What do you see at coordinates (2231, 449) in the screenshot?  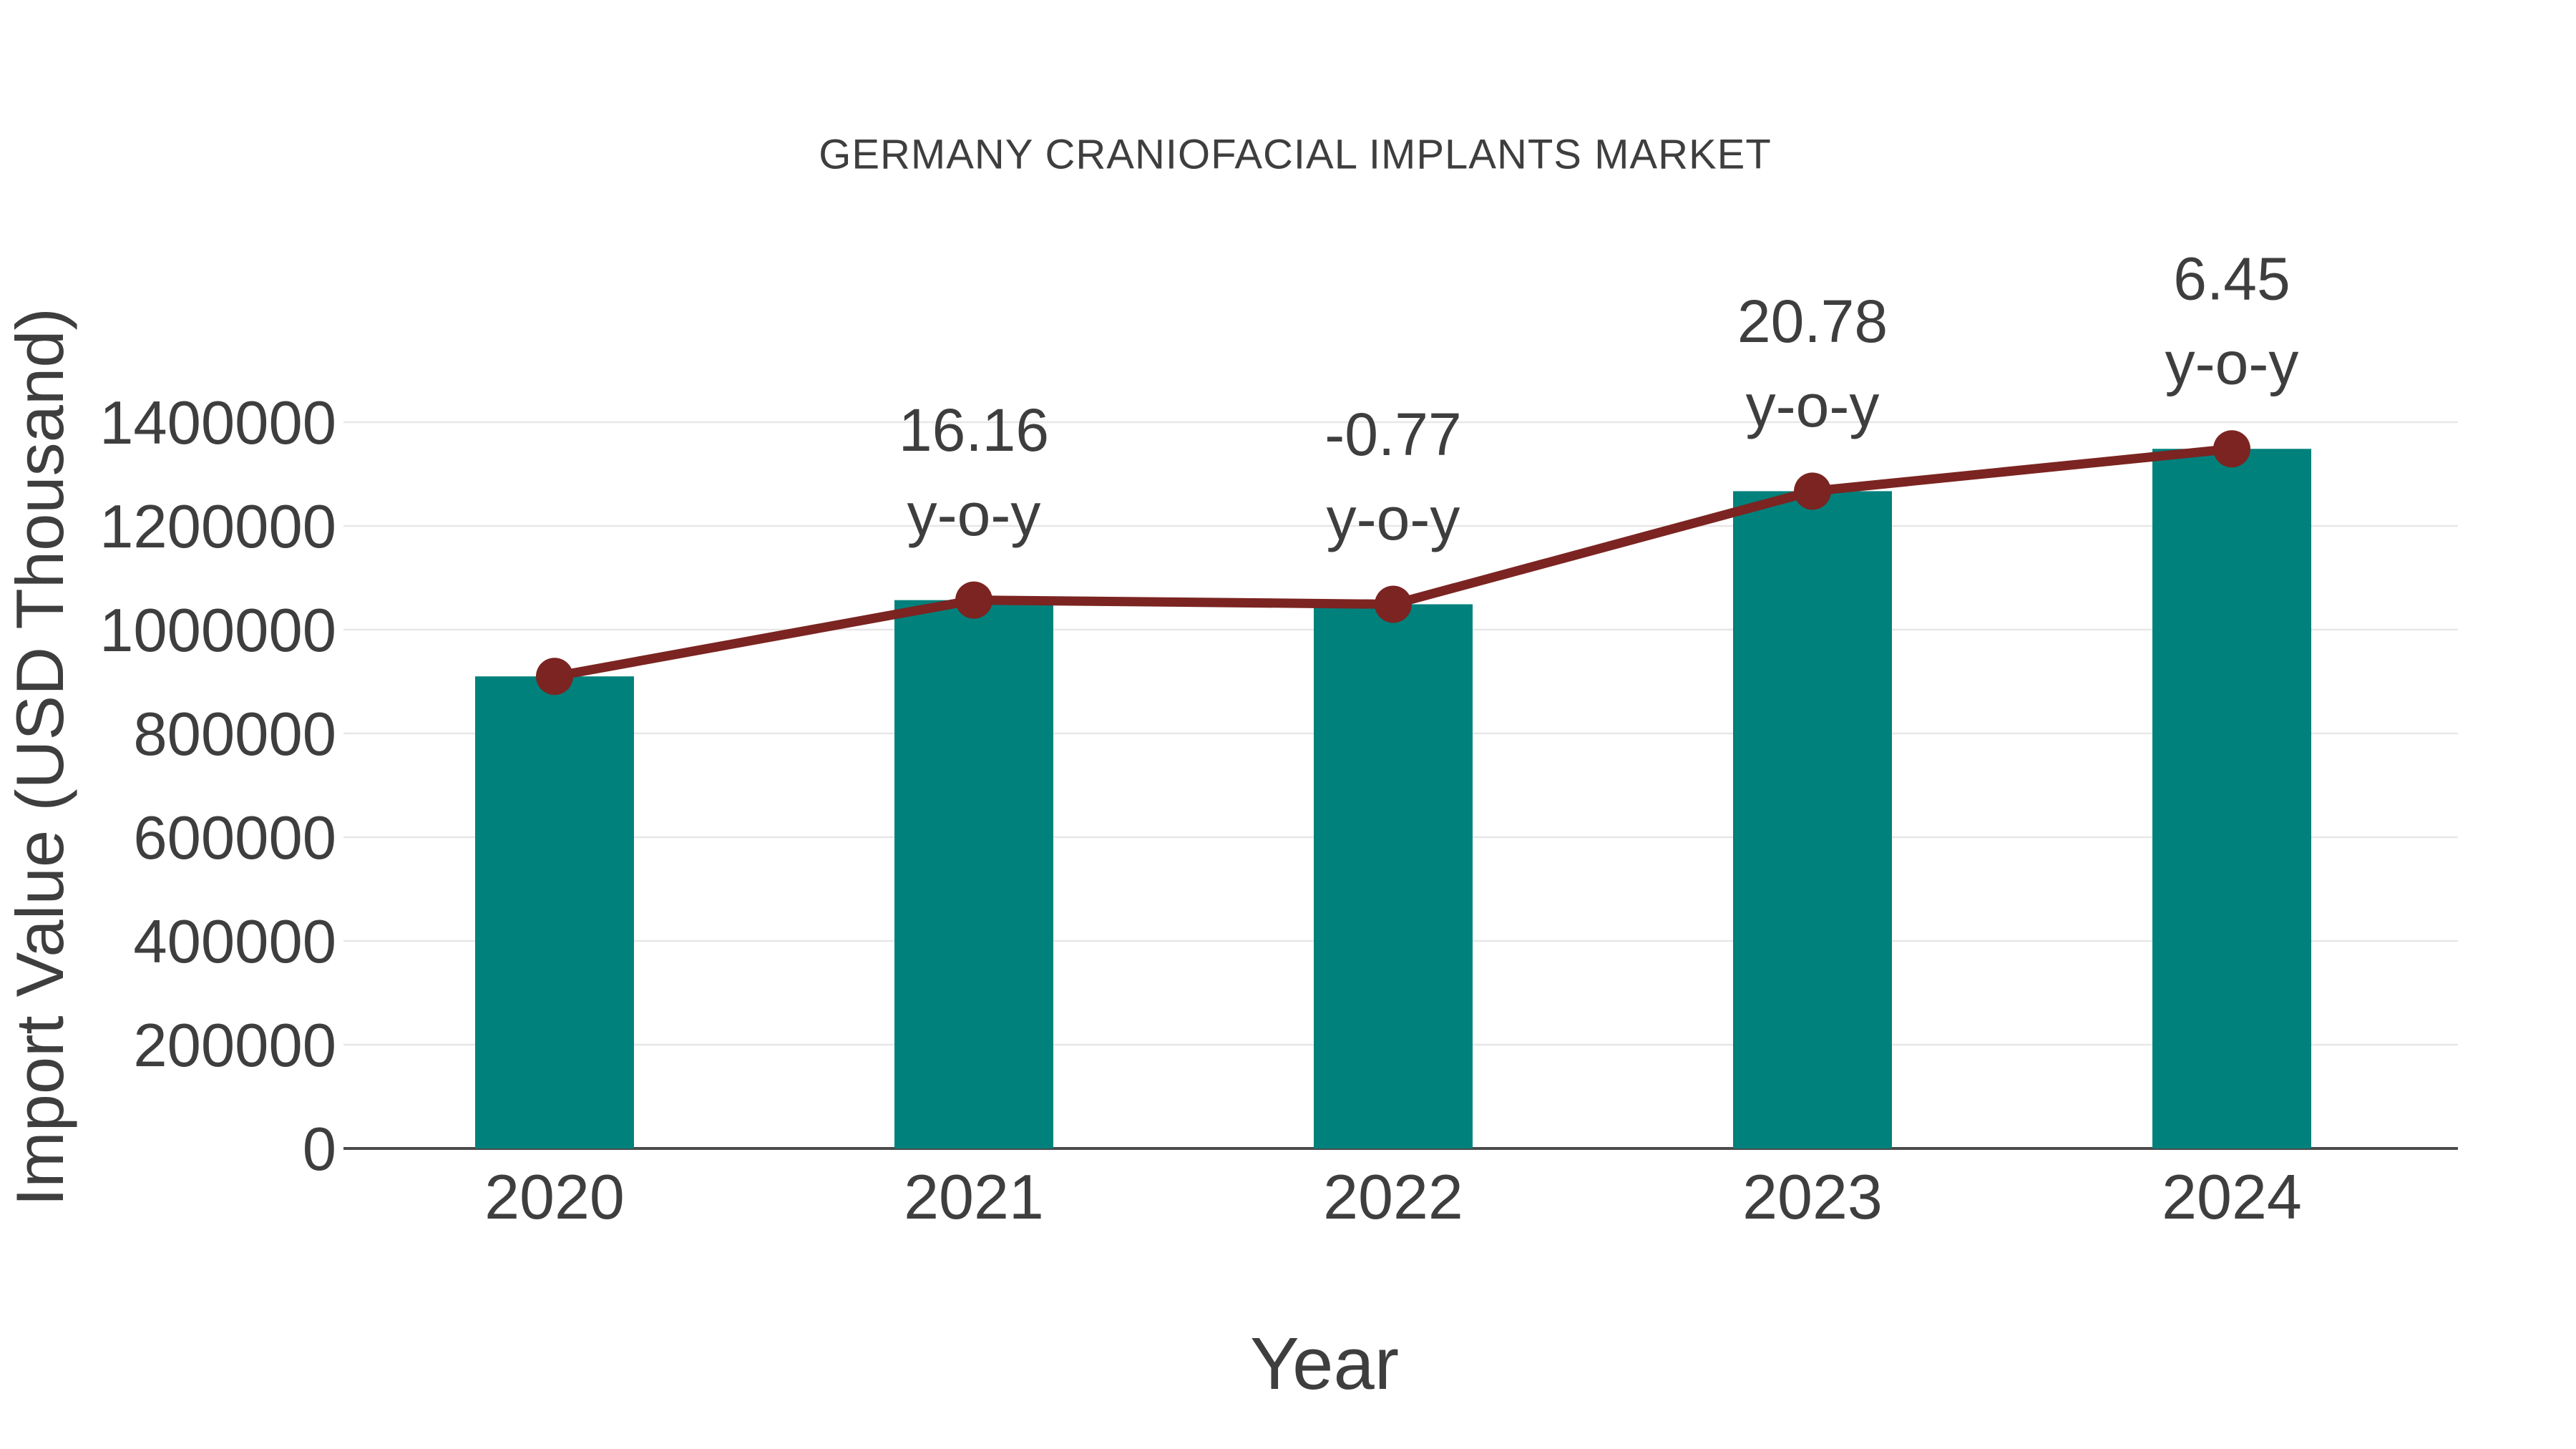 I see `trend-marker-2024` at bounding box center [2231, 449].